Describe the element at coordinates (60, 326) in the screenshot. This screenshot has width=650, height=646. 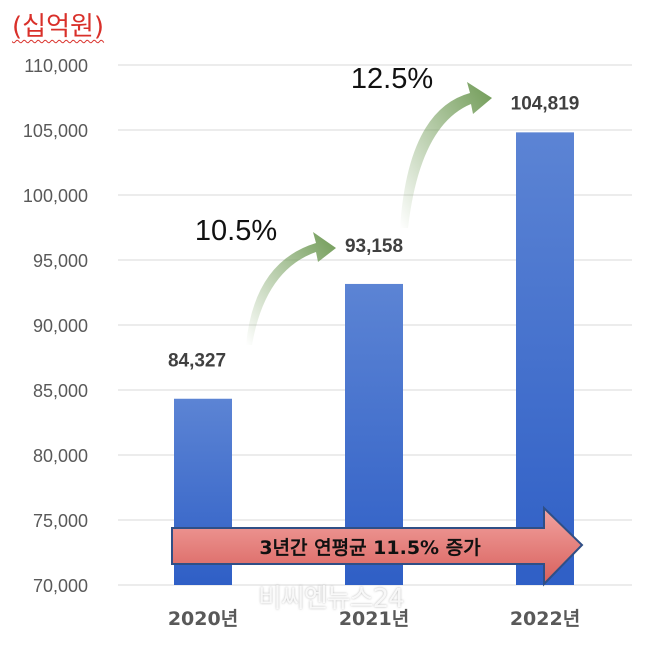
I see `y-tick-label: 90,000` at that location.